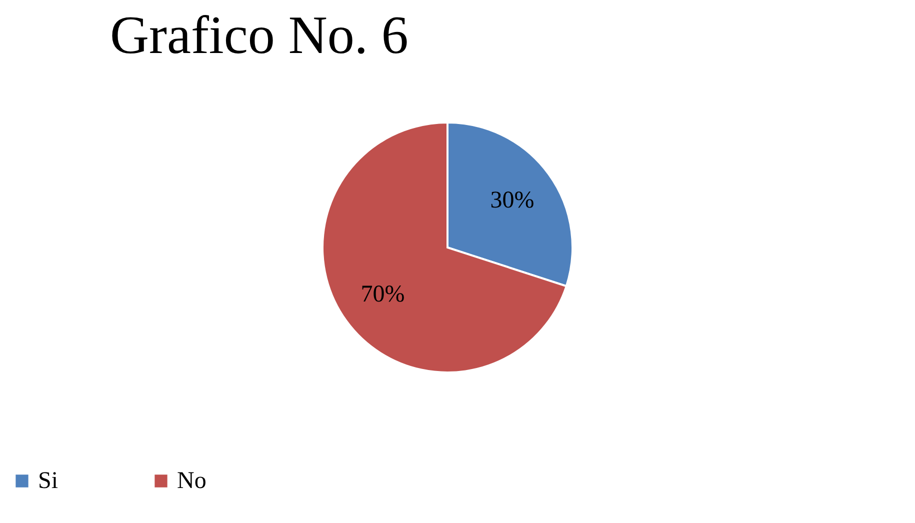 The height and width of the screenshot is (523, 915). Describe the element at coordinates (191, 481) in the screenshot. I see `legend-label: No` at that location.